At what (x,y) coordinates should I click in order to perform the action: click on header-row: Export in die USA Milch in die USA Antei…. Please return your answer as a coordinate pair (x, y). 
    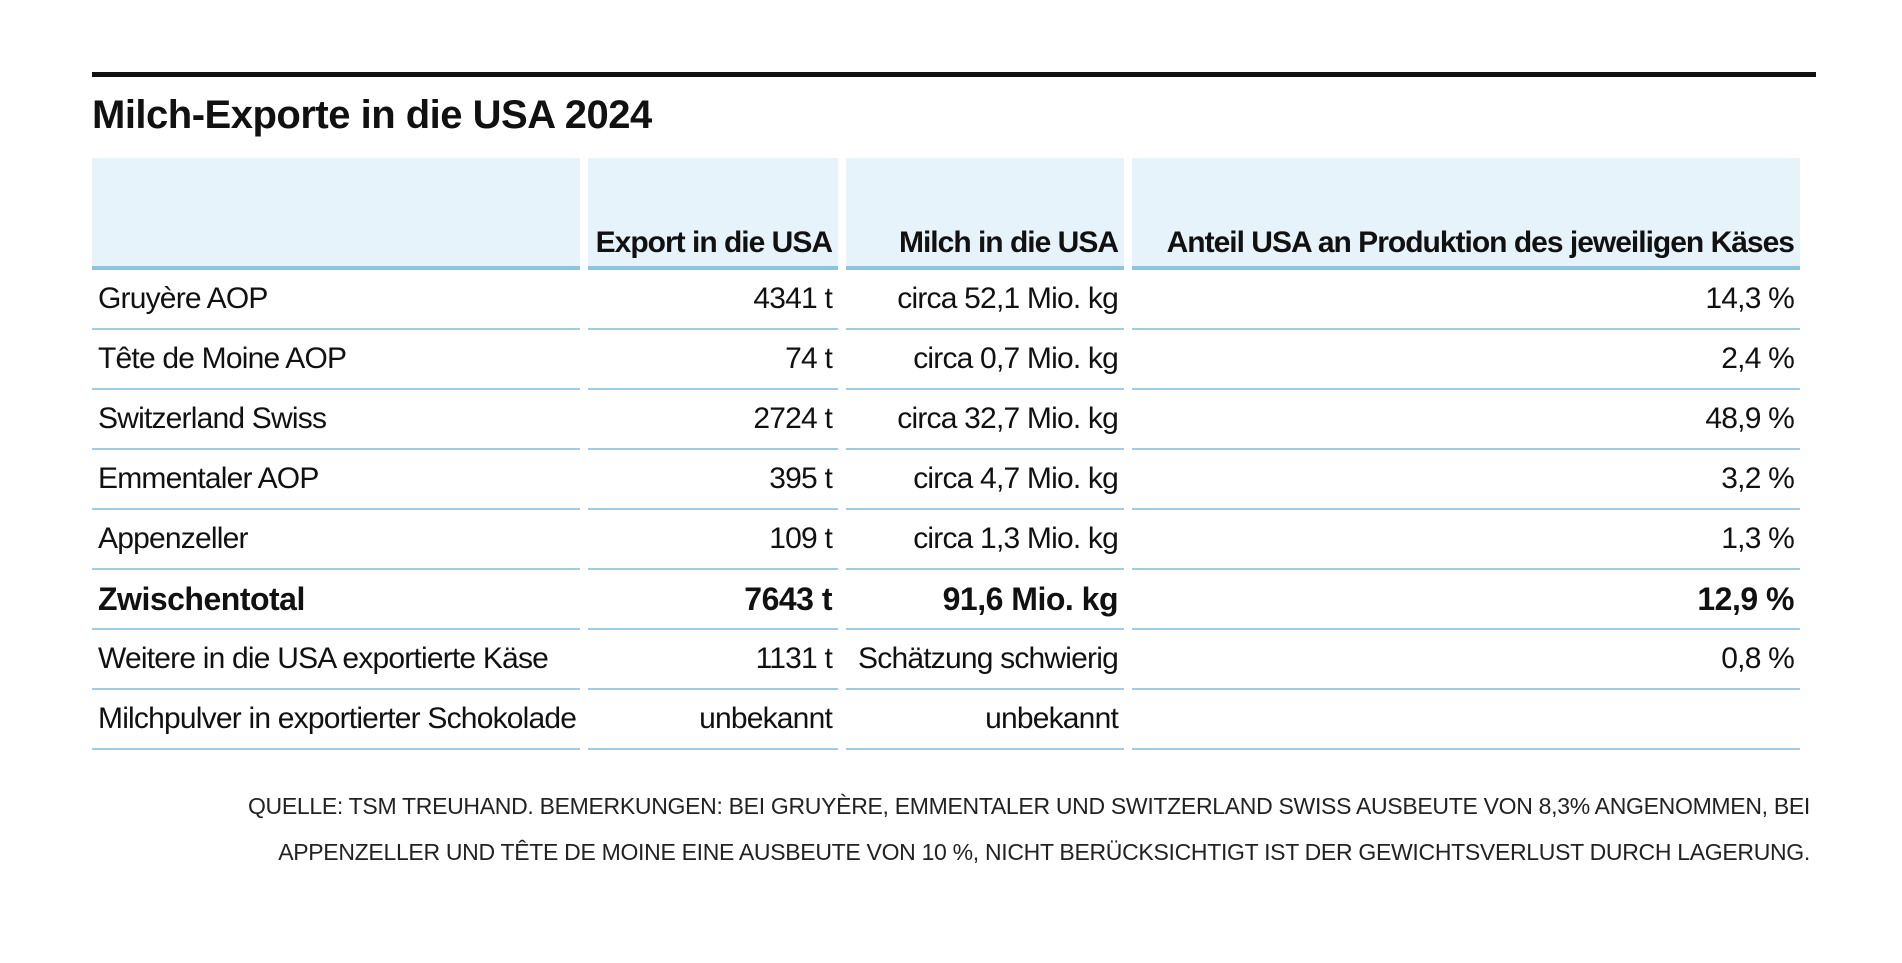
    Looking at the image, I should click on (946, 214).